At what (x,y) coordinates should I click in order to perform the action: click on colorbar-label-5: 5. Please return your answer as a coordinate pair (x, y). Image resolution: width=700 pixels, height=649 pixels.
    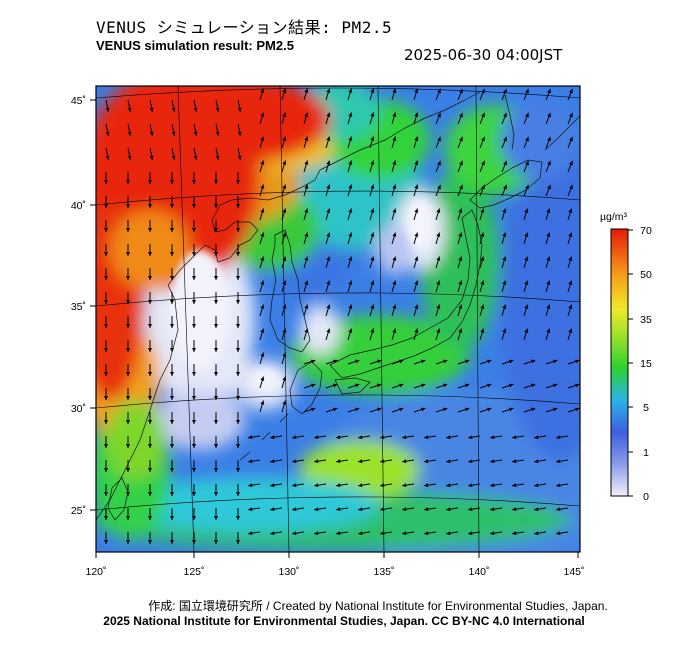
    Looking at the image, I should click on (646, 408).